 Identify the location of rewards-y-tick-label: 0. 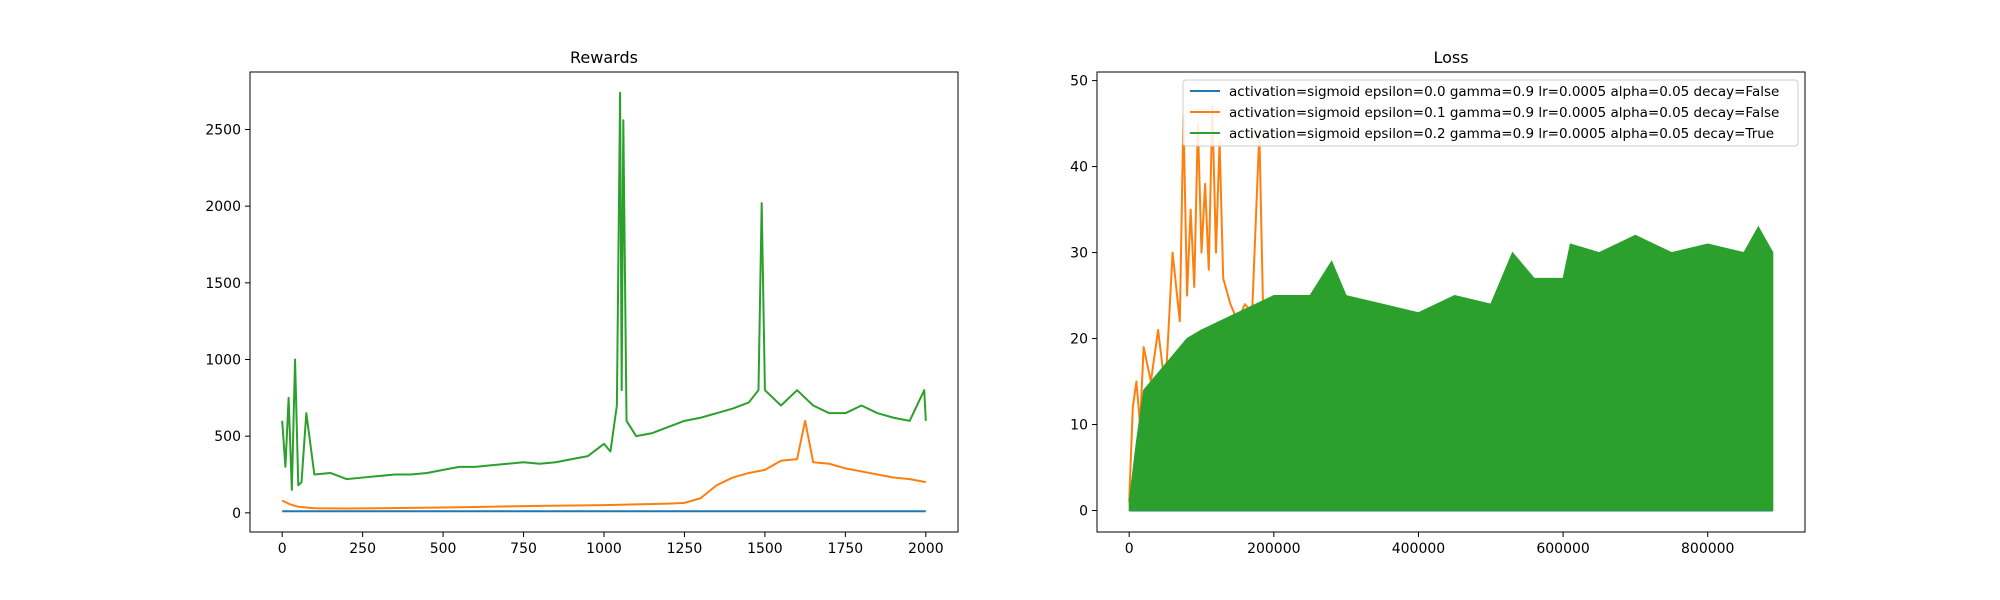
(236, 514).